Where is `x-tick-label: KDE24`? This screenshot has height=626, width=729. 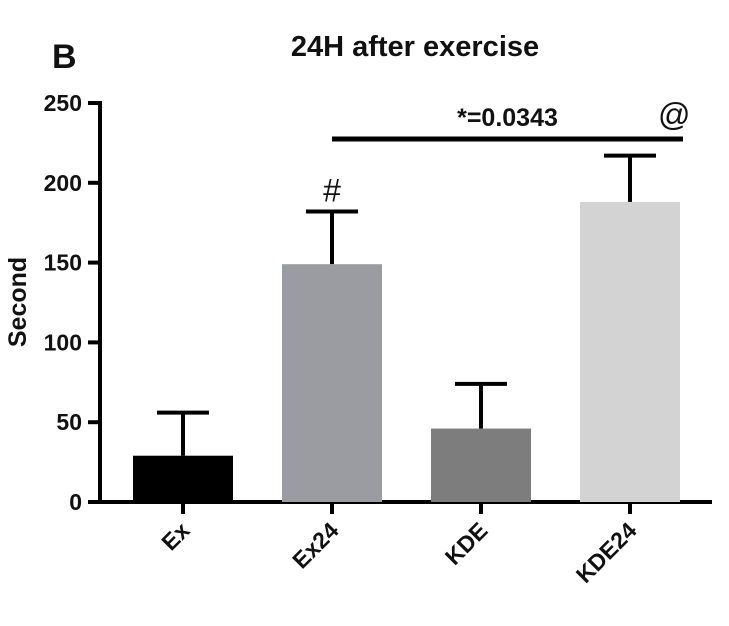
x-tick-label: KDE24 is located at coordinates (606, 552).